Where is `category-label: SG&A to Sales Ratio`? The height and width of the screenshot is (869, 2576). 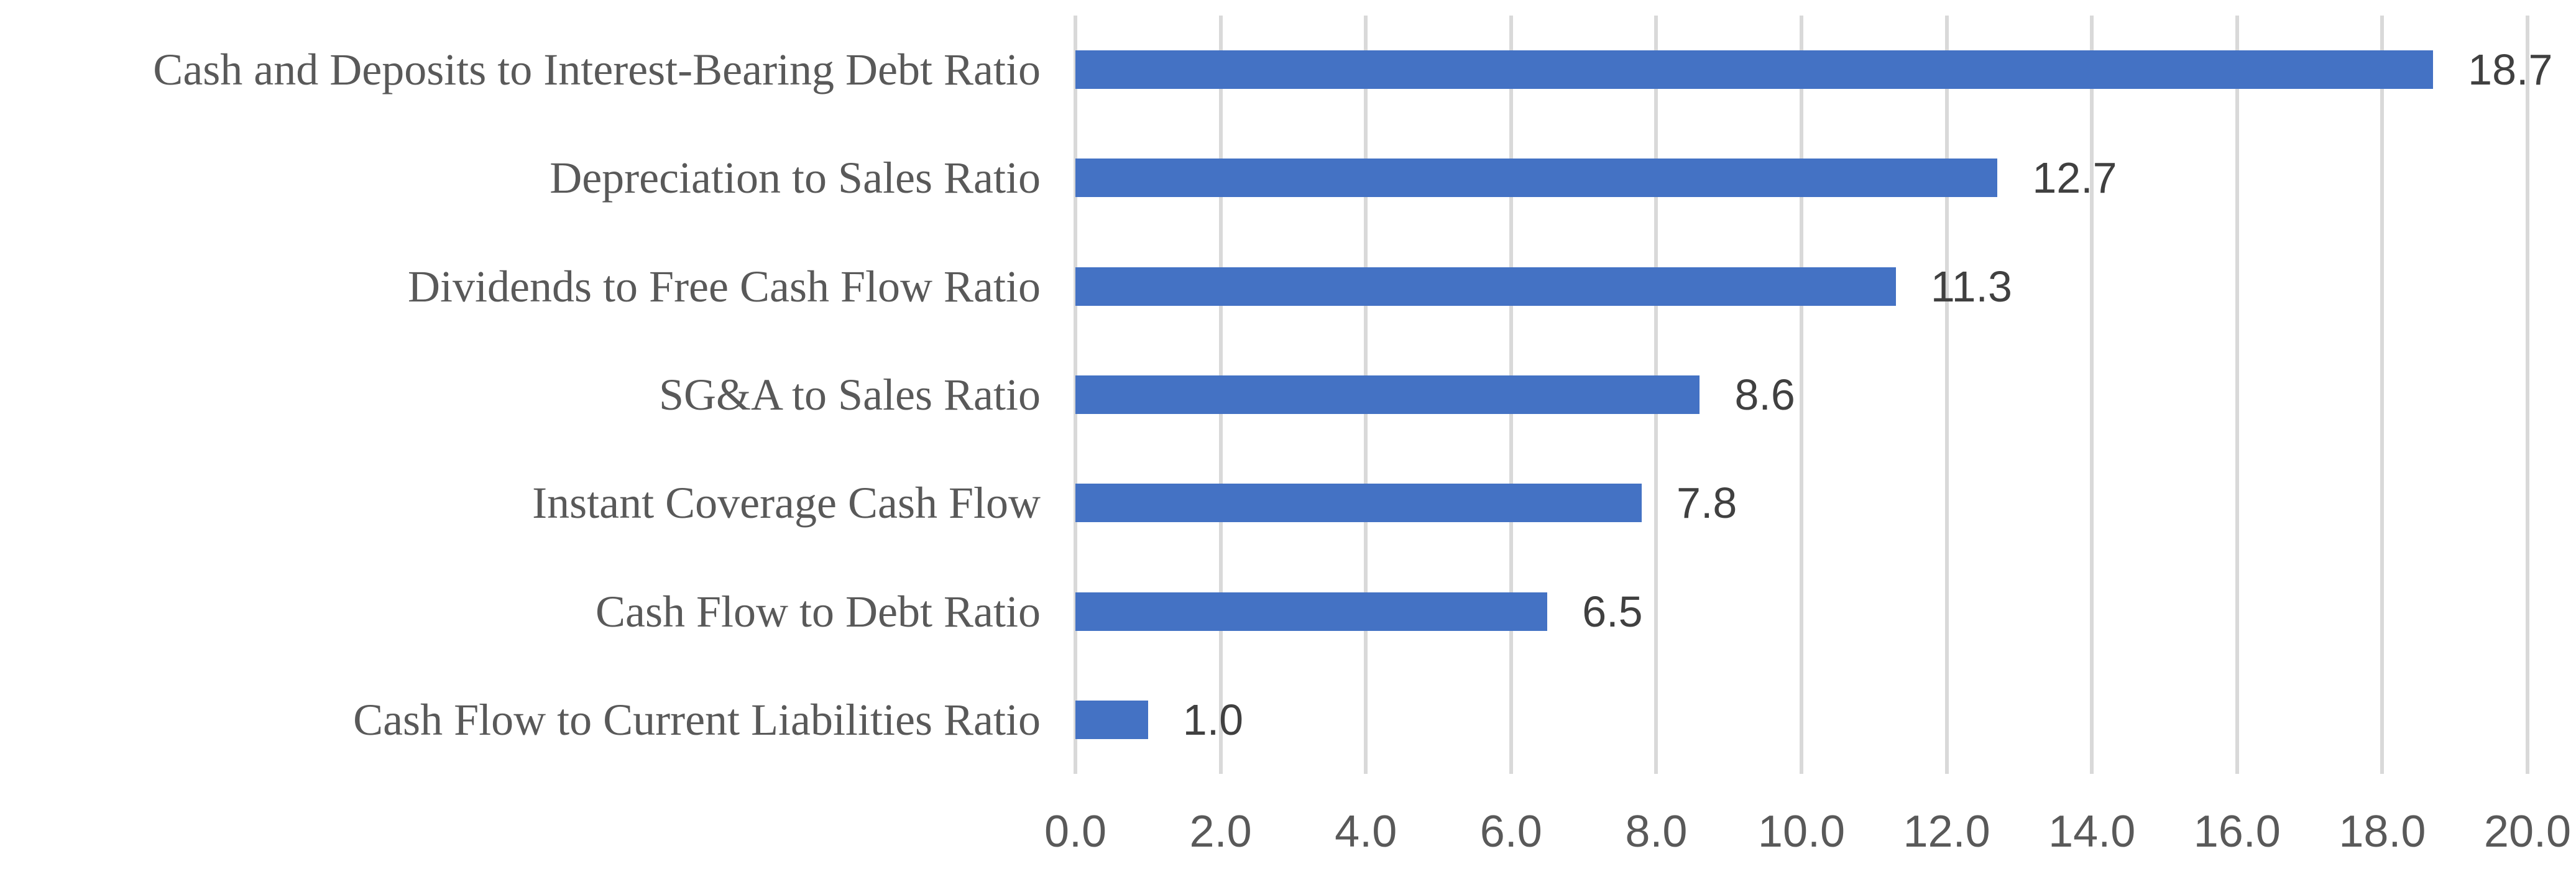 category-label: SG&A to Sales Ratio is located at coordinates (849, 395).